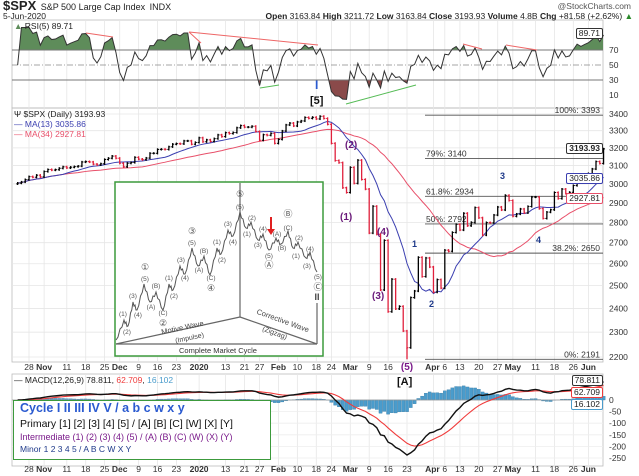 The height and width of the screenshot is (476, 639). I want to click on chart-title: $SPX S&P 500 Large Cap Index INDX, so click(87, 6).